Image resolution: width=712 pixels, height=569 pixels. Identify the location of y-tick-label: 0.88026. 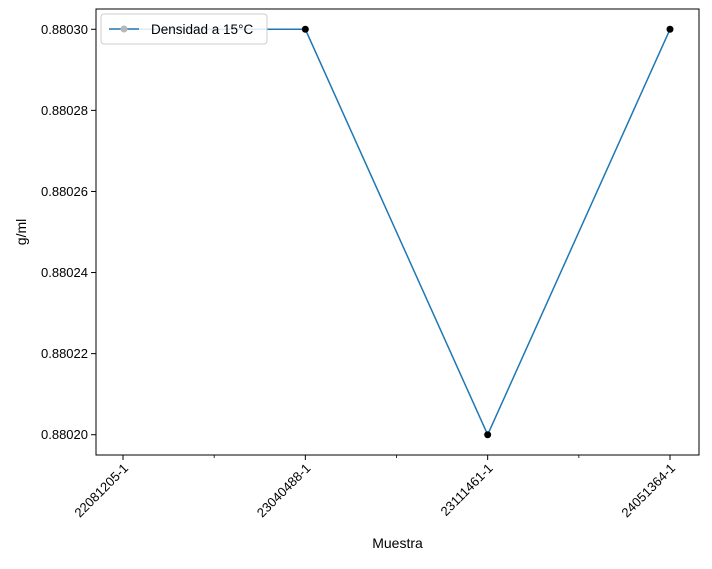
(64, 191).